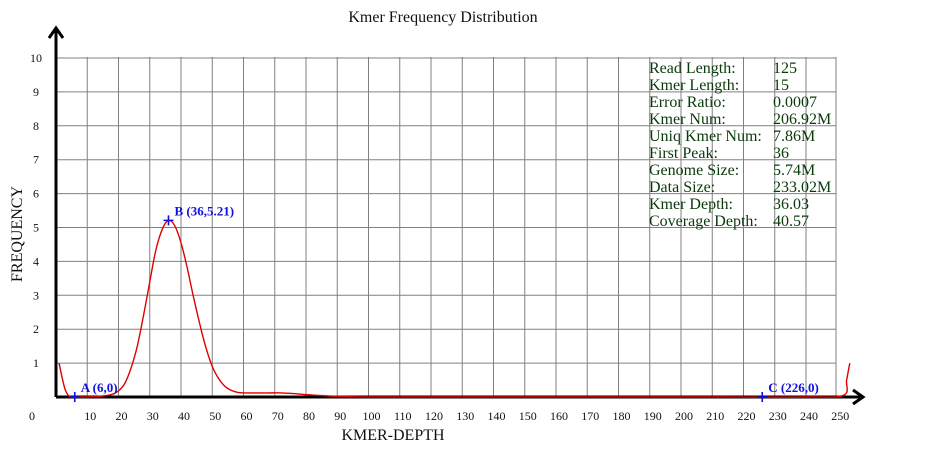 This screenshot has height=454, width=935. What do you see at coordinates (778, 416) in the screenshot?
I see `x-tick-label: 230` at bounding box center [778, 416].